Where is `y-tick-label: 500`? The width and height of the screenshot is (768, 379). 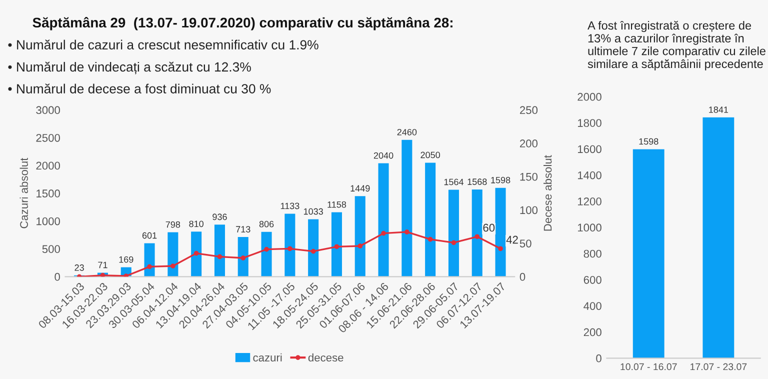 y-tick-label: 500 is located at coordinates (51, 249).